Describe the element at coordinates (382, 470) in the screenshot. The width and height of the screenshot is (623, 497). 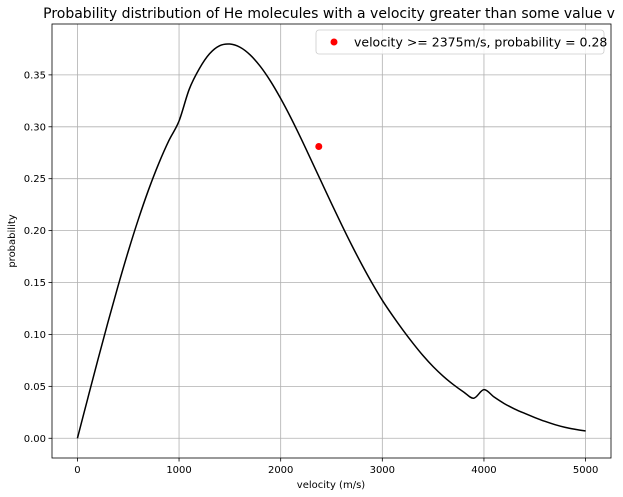
I see `x-tick-label: 3000` at that location.